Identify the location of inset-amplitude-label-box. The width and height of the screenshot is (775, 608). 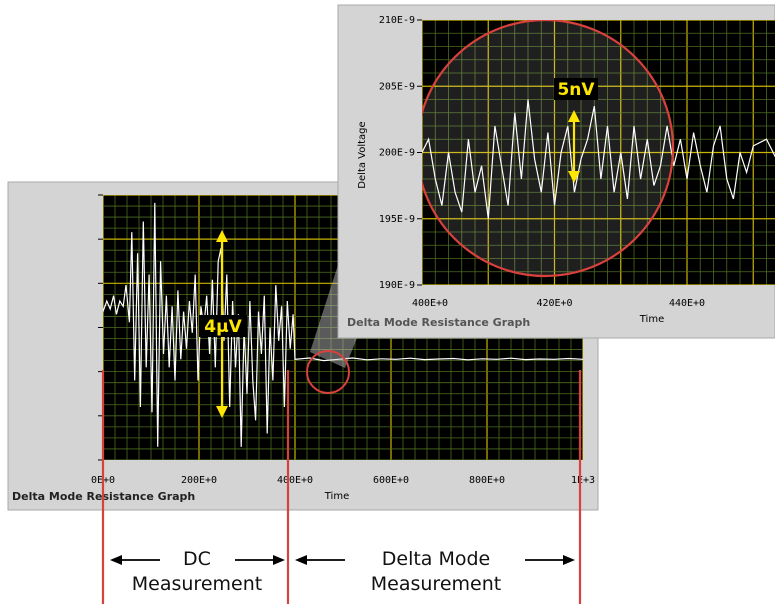
(576, 89).